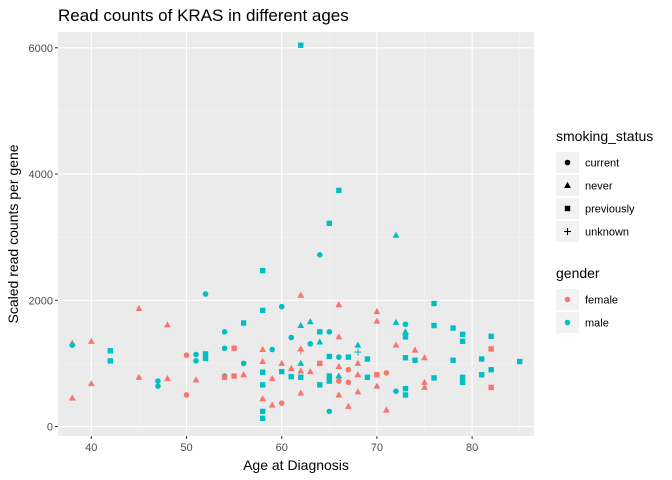  I want to click on legend-label-unknown: unknown, so click(607, 233).